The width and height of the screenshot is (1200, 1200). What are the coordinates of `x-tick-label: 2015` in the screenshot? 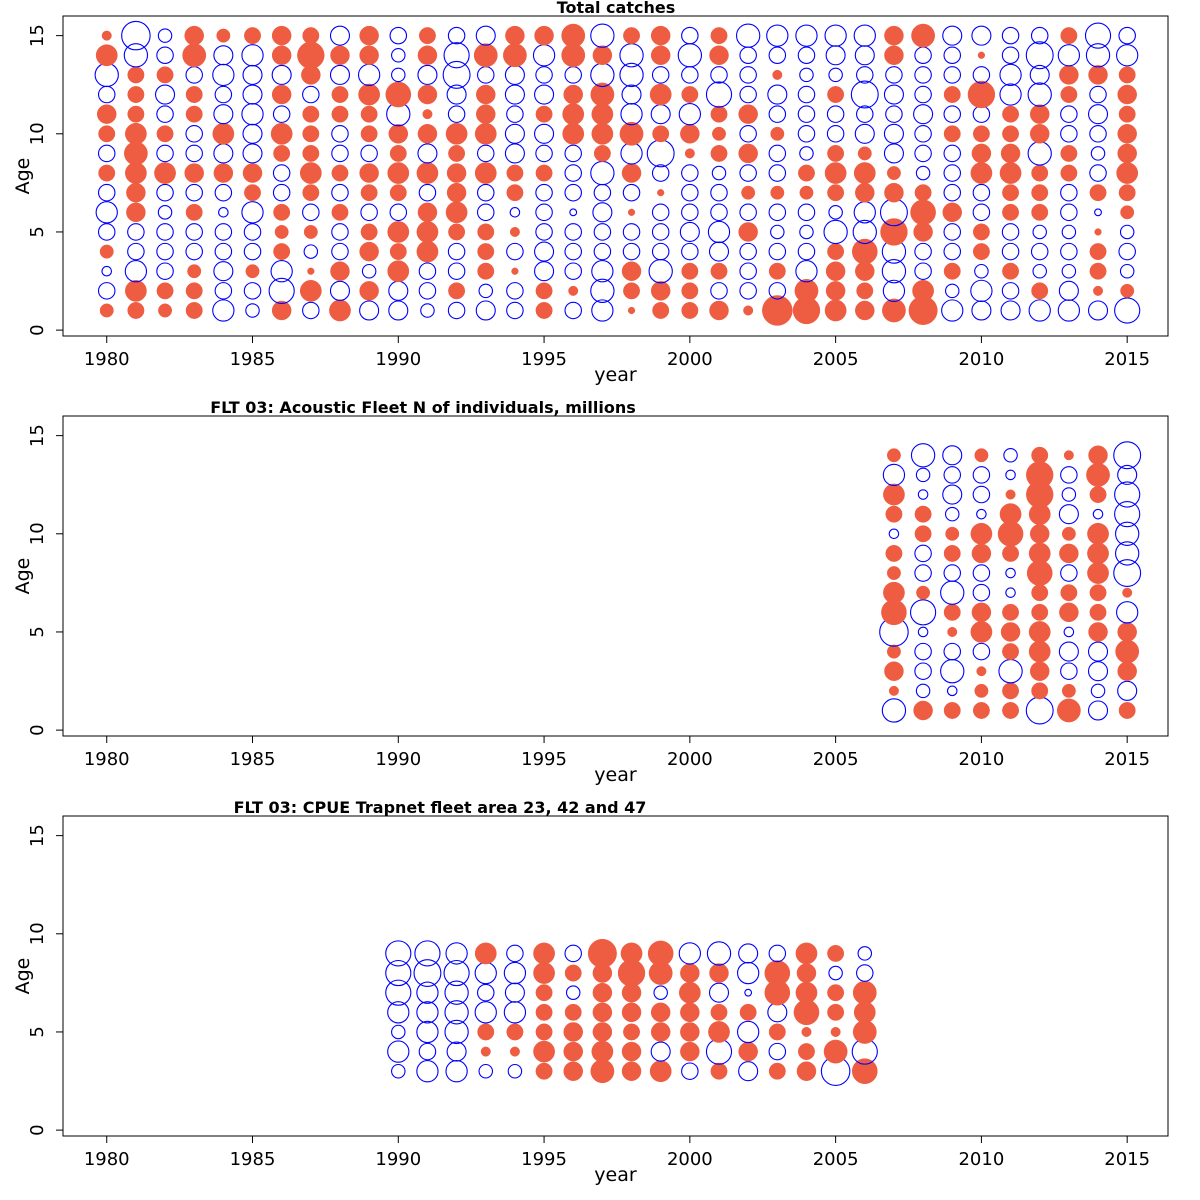 It's located at (1127, 359).